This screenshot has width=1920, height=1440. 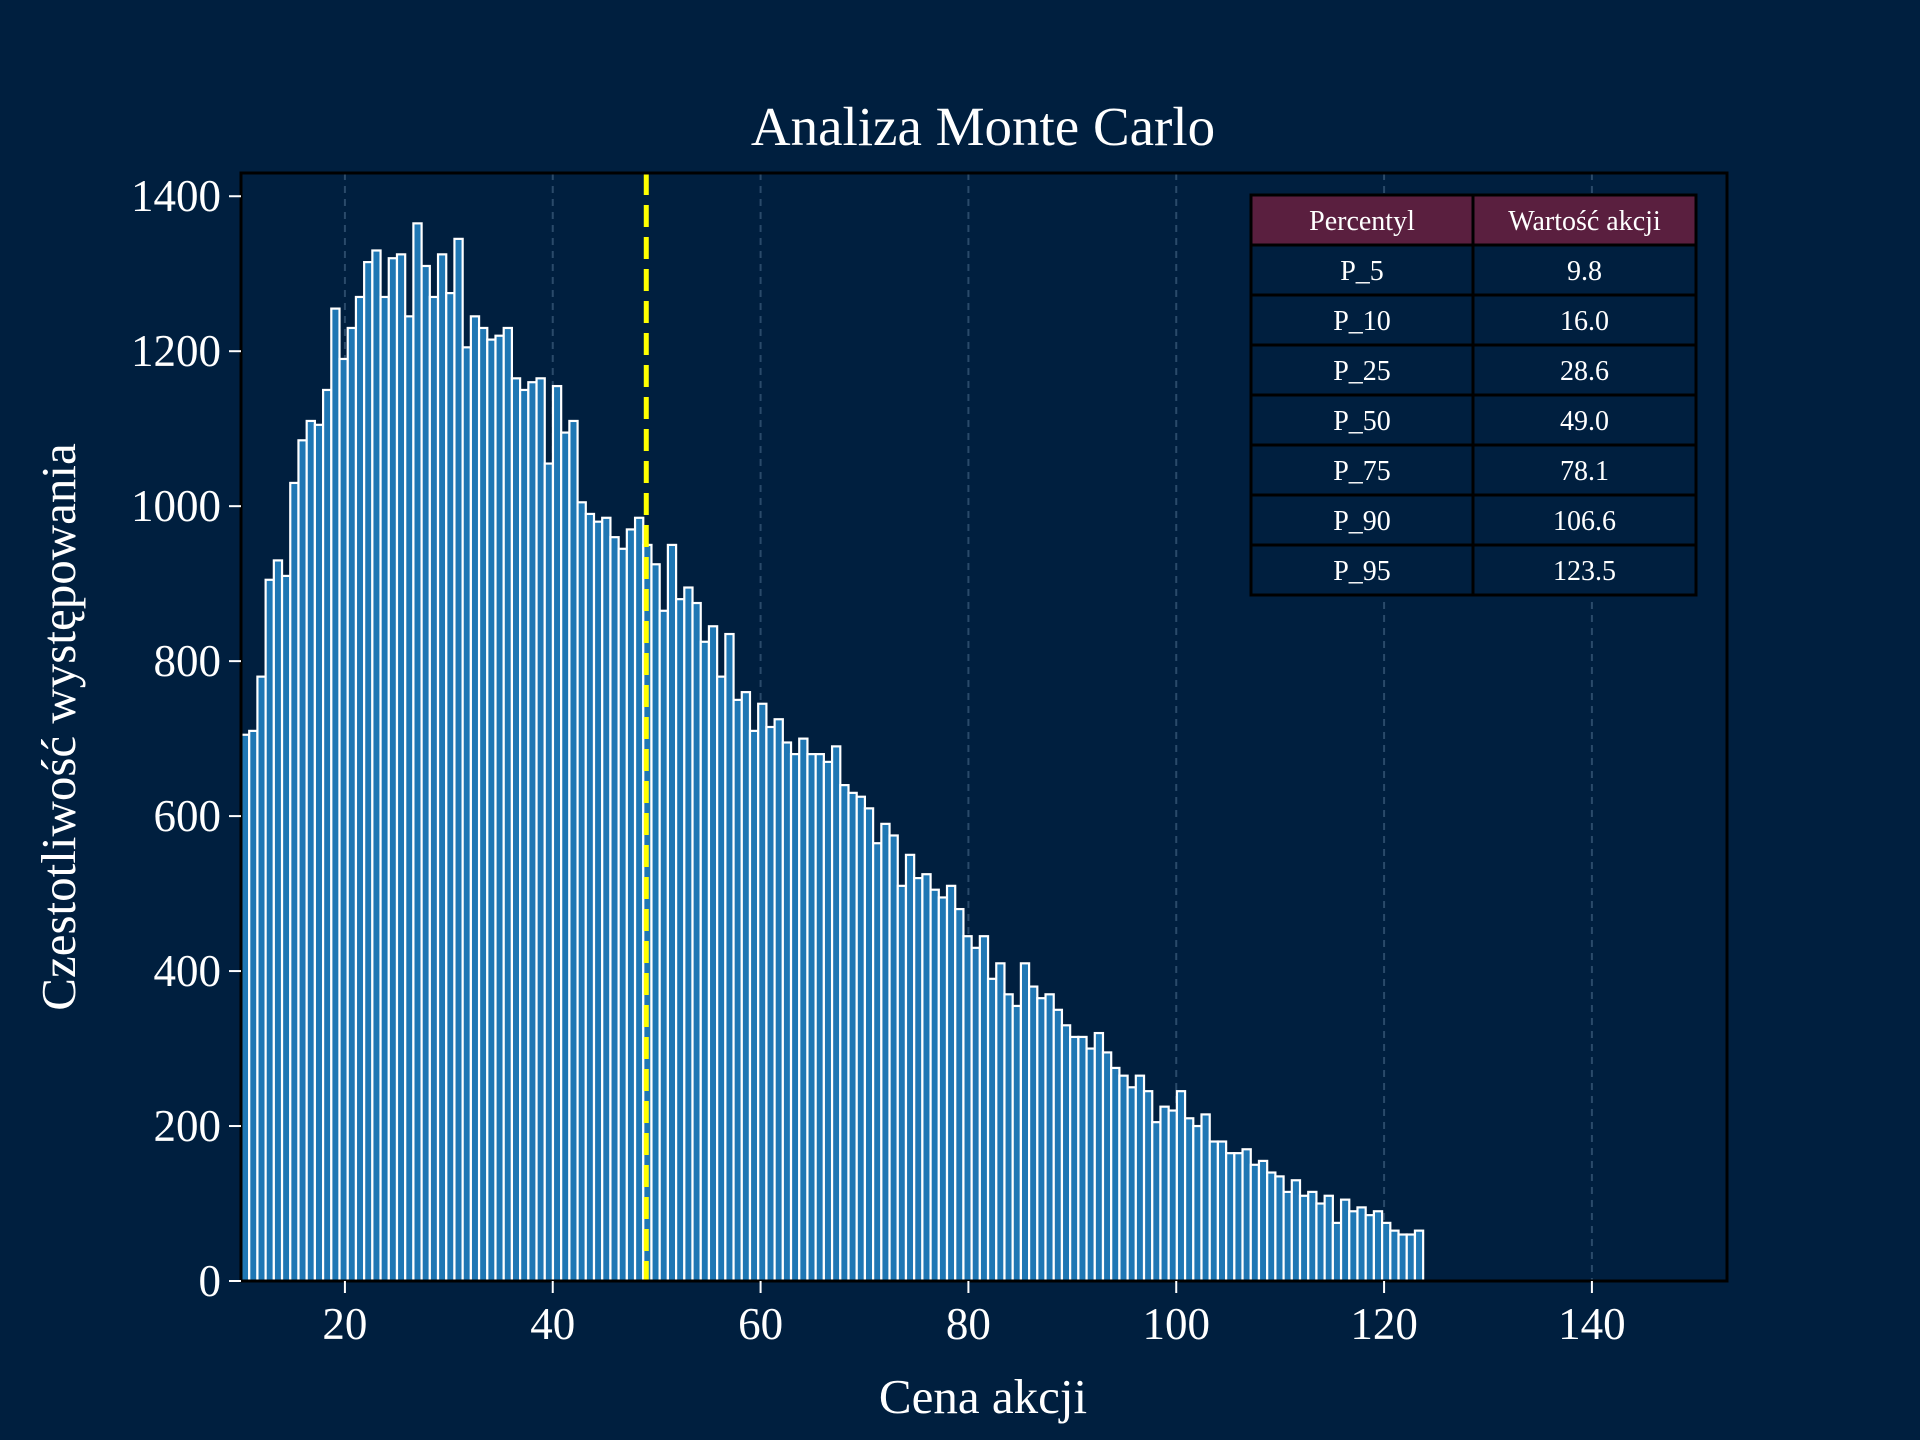 What do you see at coordinates (1176, 1324) in the screenshot?
I see `x-tick-label: 100` at bounding box center [1176, 1324].